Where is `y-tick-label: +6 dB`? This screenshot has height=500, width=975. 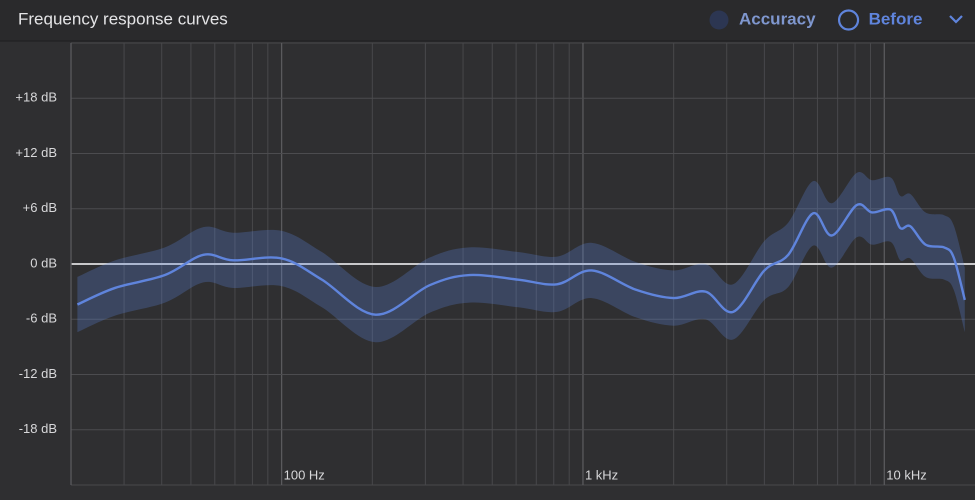 y-tick-label: +6 dB is located at coordinates (40, 207).